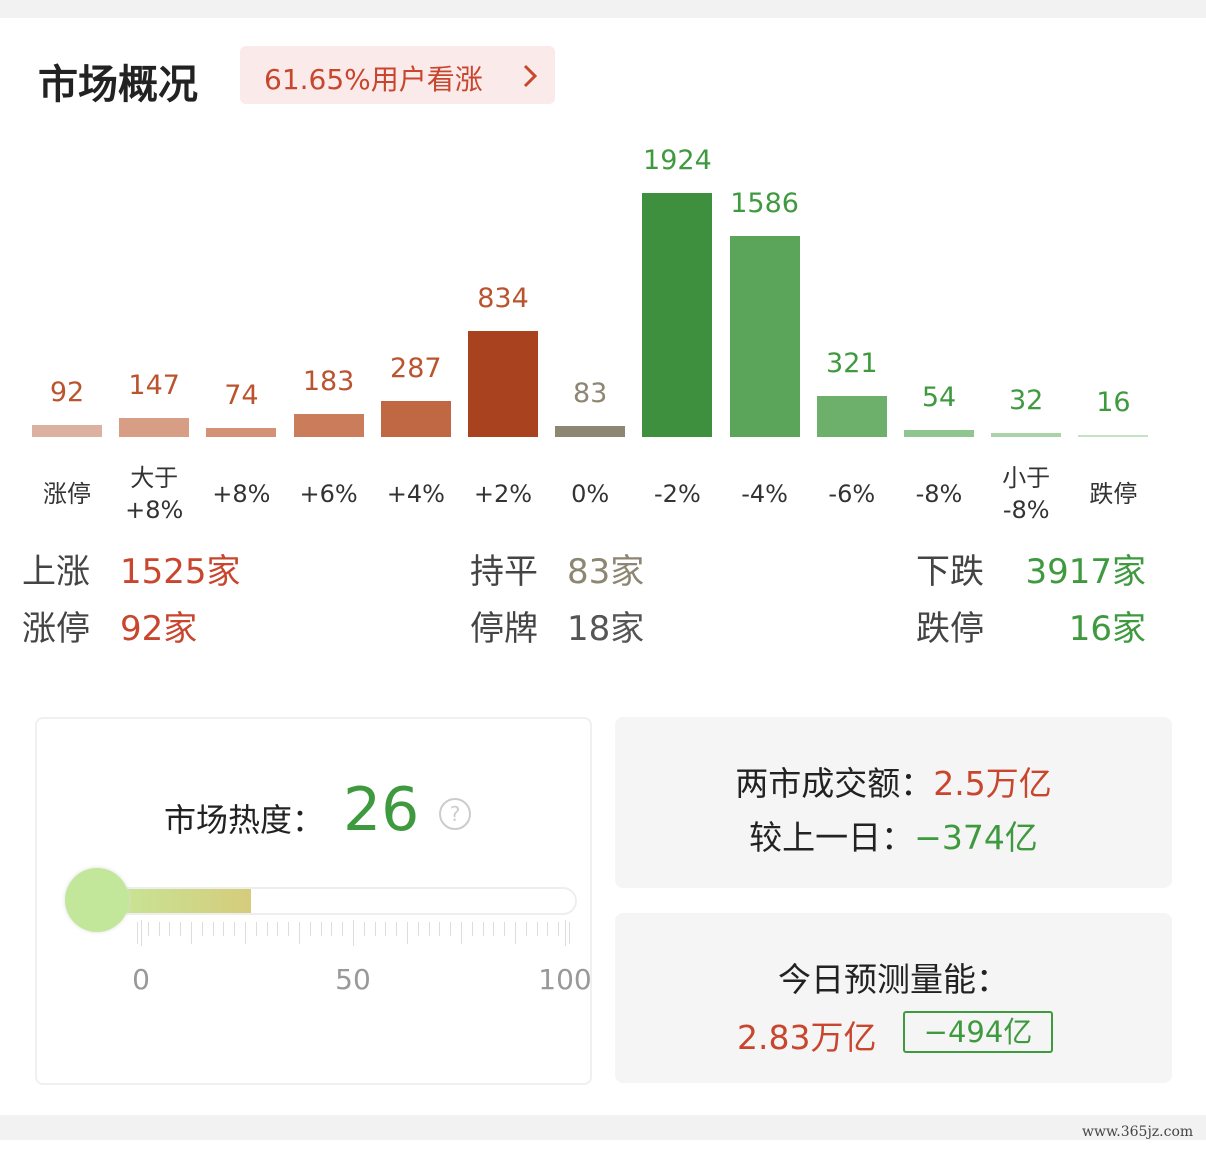 This screenshot has height=1149, width=1206. I want to click on volume-label: 两市成交额：, so click(834, 783).